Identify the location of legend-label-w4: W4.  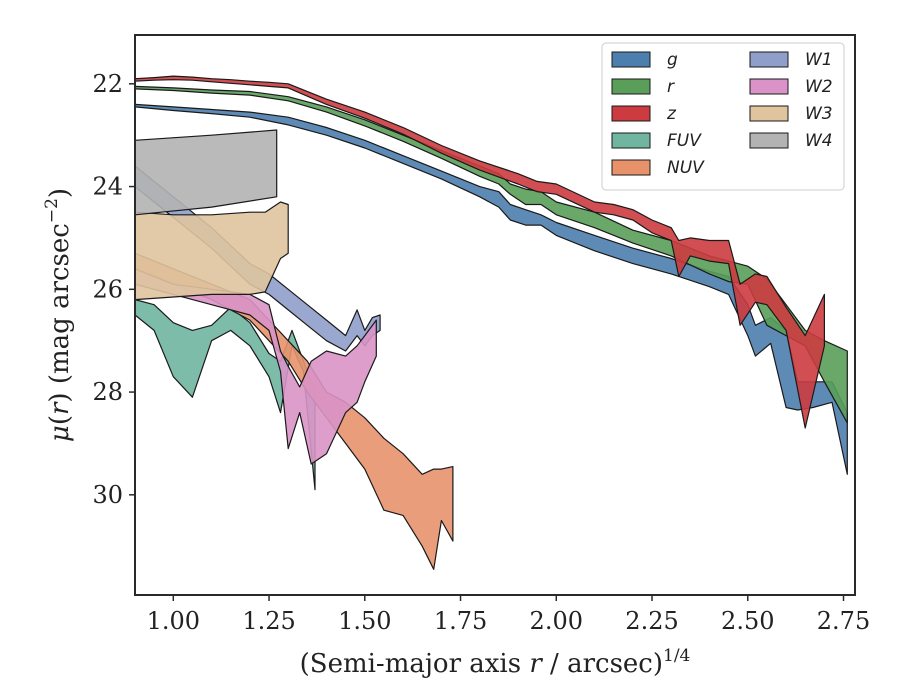
(819, 141).